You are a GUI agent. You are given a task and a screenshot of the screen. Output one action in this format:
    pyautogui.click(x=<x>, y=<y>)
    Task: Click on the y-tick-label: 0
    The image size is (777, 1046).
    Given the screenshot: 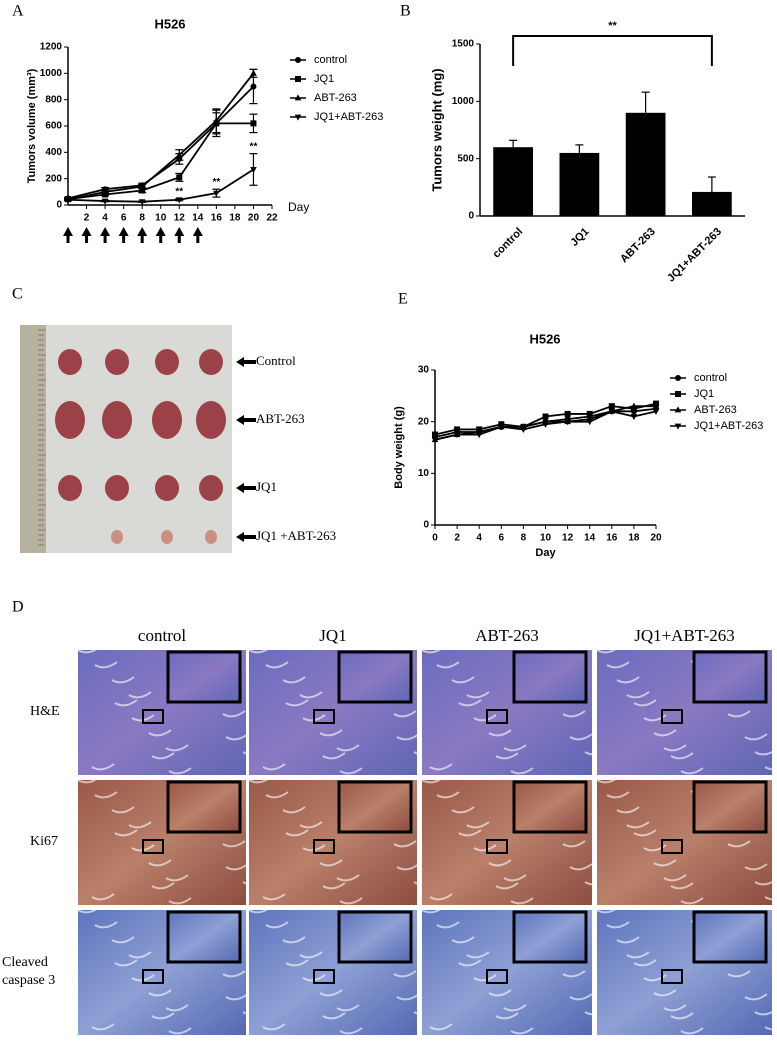 What is the action you would take?
    pyautogui.click(x=59, y=205)
    